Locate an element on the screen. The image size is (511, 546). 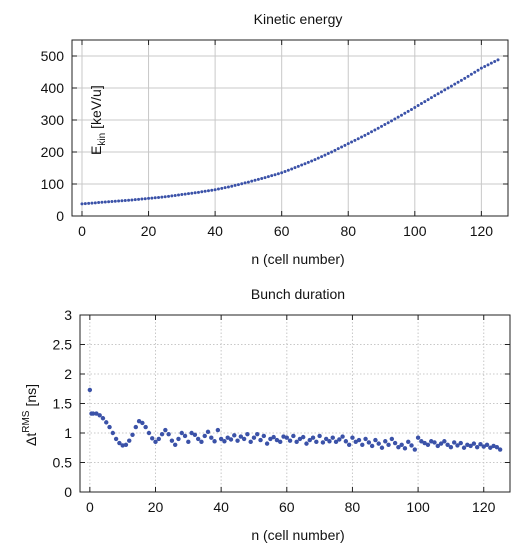
y-label-unit: [ns] is located at coordinates (31, 395).